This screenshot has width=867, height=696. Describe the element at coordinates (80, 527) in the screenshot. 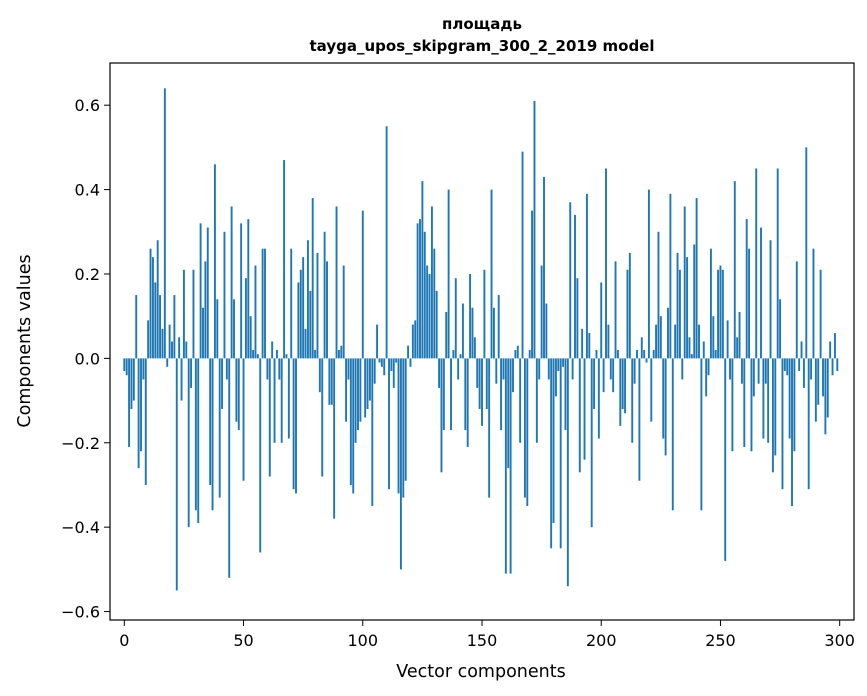

I see `y-tick-label: −0.4` at that location.